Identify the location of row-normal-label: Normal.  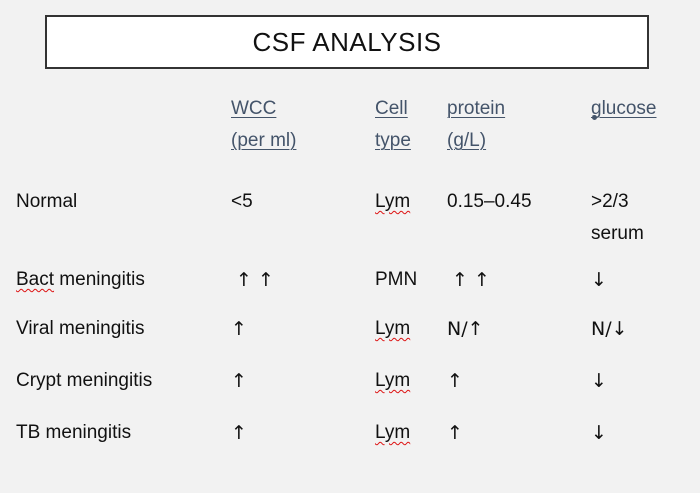
(47, 201).